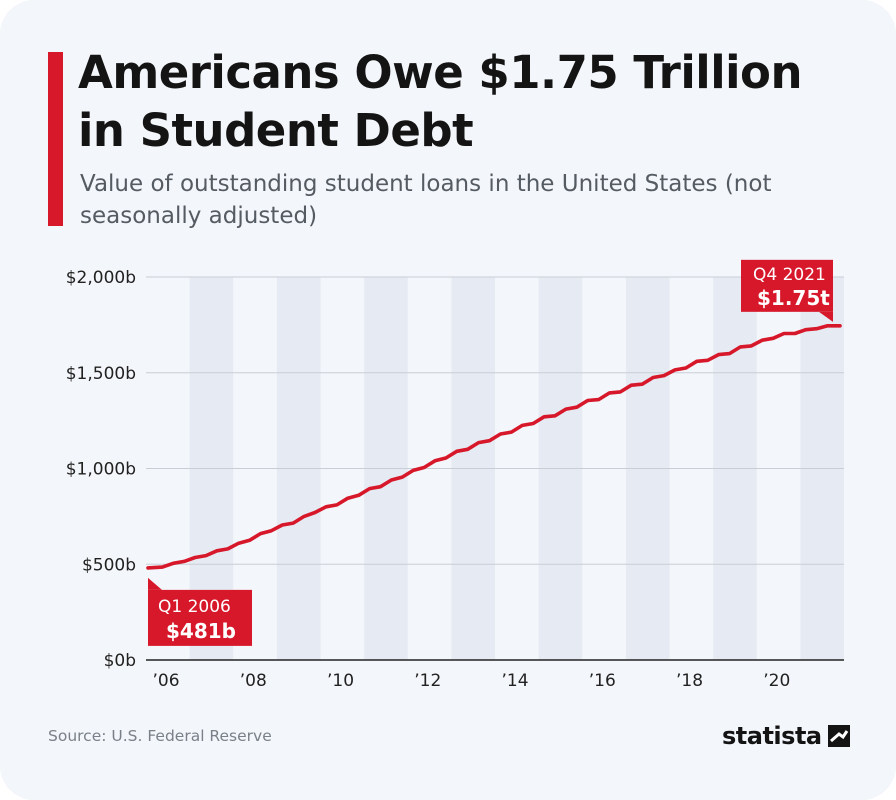  I want to click on annotation-period-start: Q1 2006, so click(194, 607).